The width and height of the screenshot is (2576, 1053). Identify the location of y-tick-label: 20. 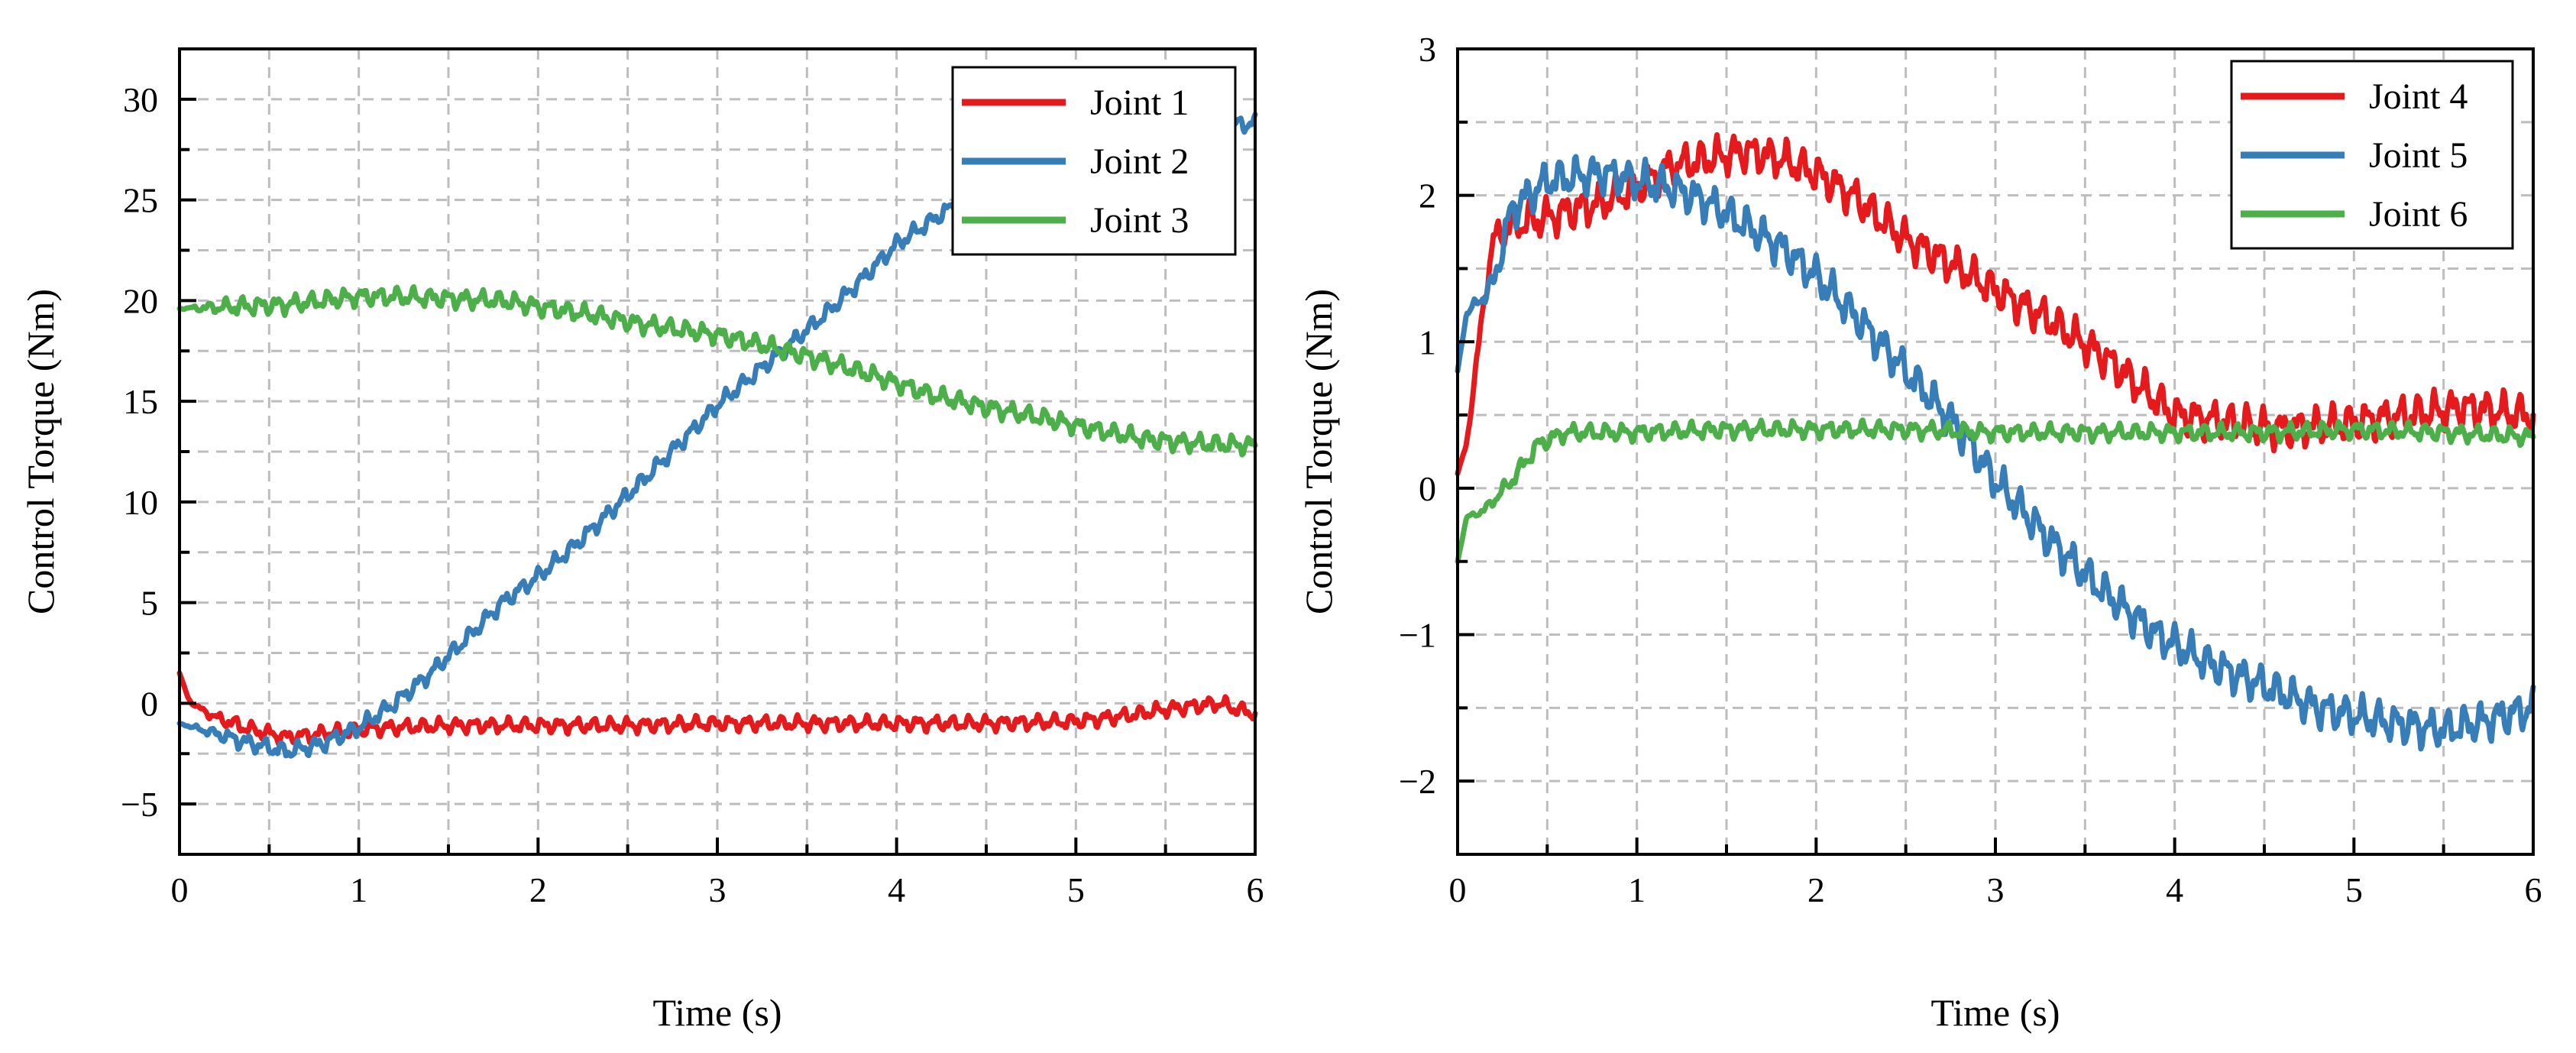
(140, 301).